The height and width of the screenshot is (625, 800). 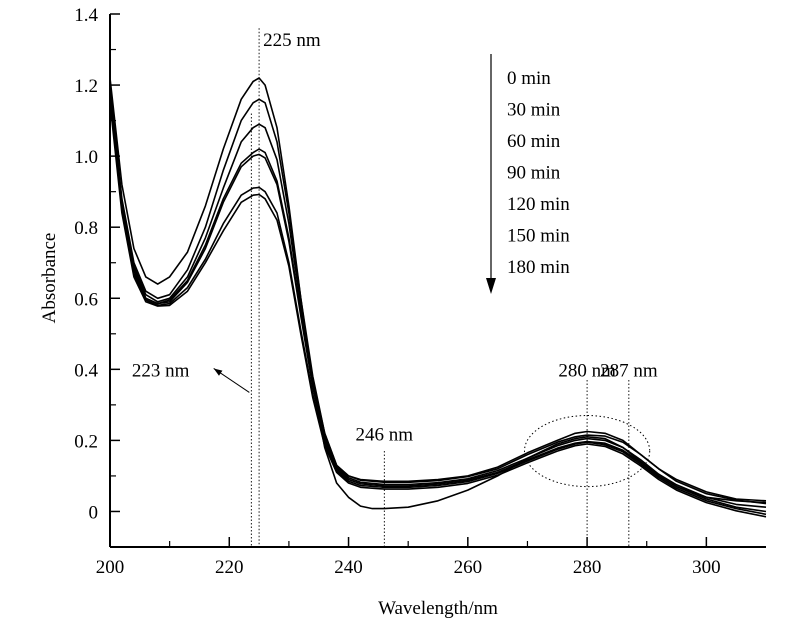 What do you see at coordinates (86, 15) in the screenshot?
I see `y-tick-label: 1.4` at bounding box center [86, 15].